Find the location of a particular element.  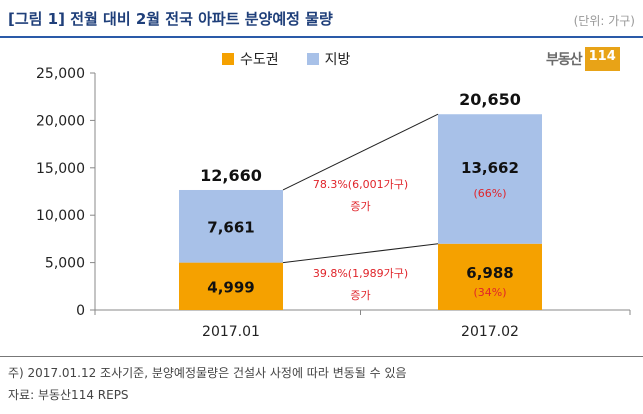

bar-local-2017.01 is located at coordinates (231, 226).